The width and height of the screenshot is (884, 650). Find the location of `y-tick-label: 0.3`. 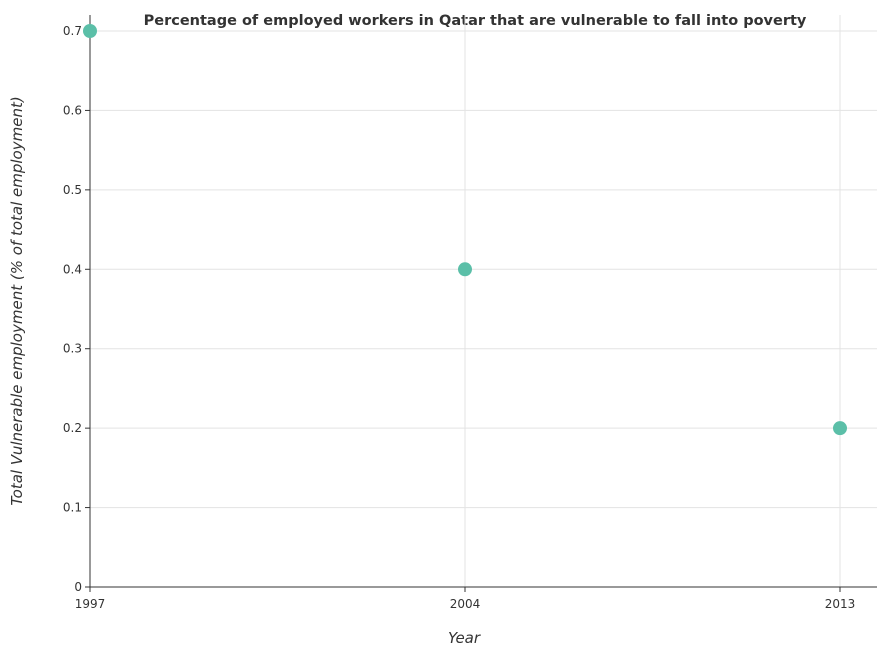

y-tick-label: 0.3 is located at coordinates (72, 349).